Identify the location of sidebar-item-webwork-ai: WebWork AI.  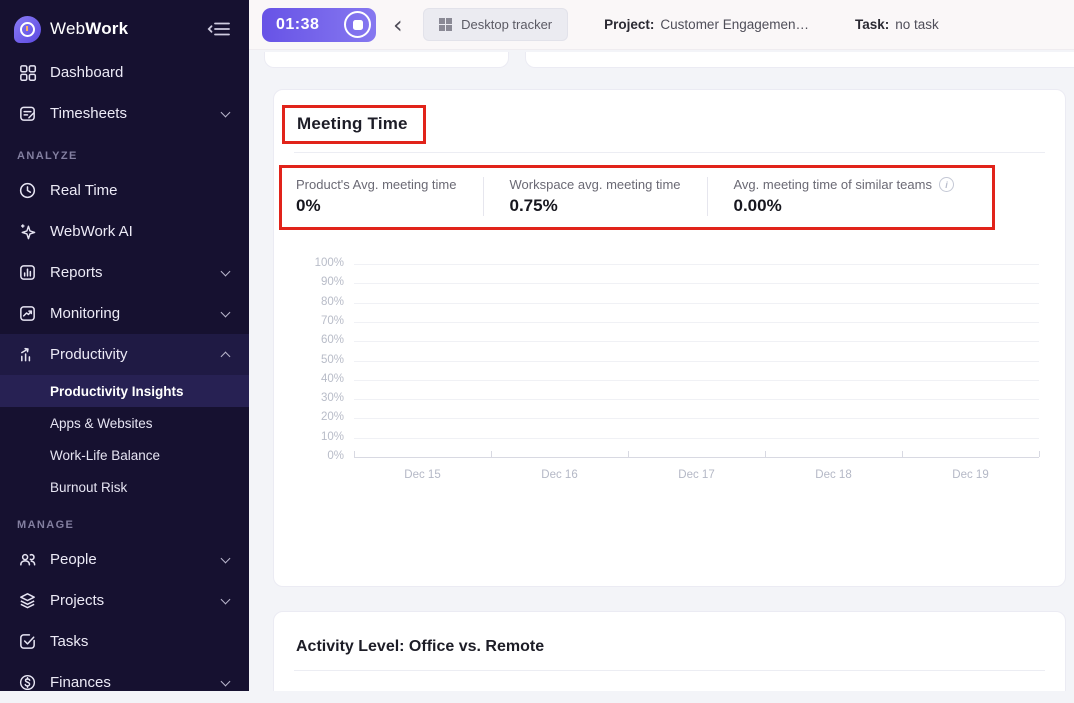
(124, 231).